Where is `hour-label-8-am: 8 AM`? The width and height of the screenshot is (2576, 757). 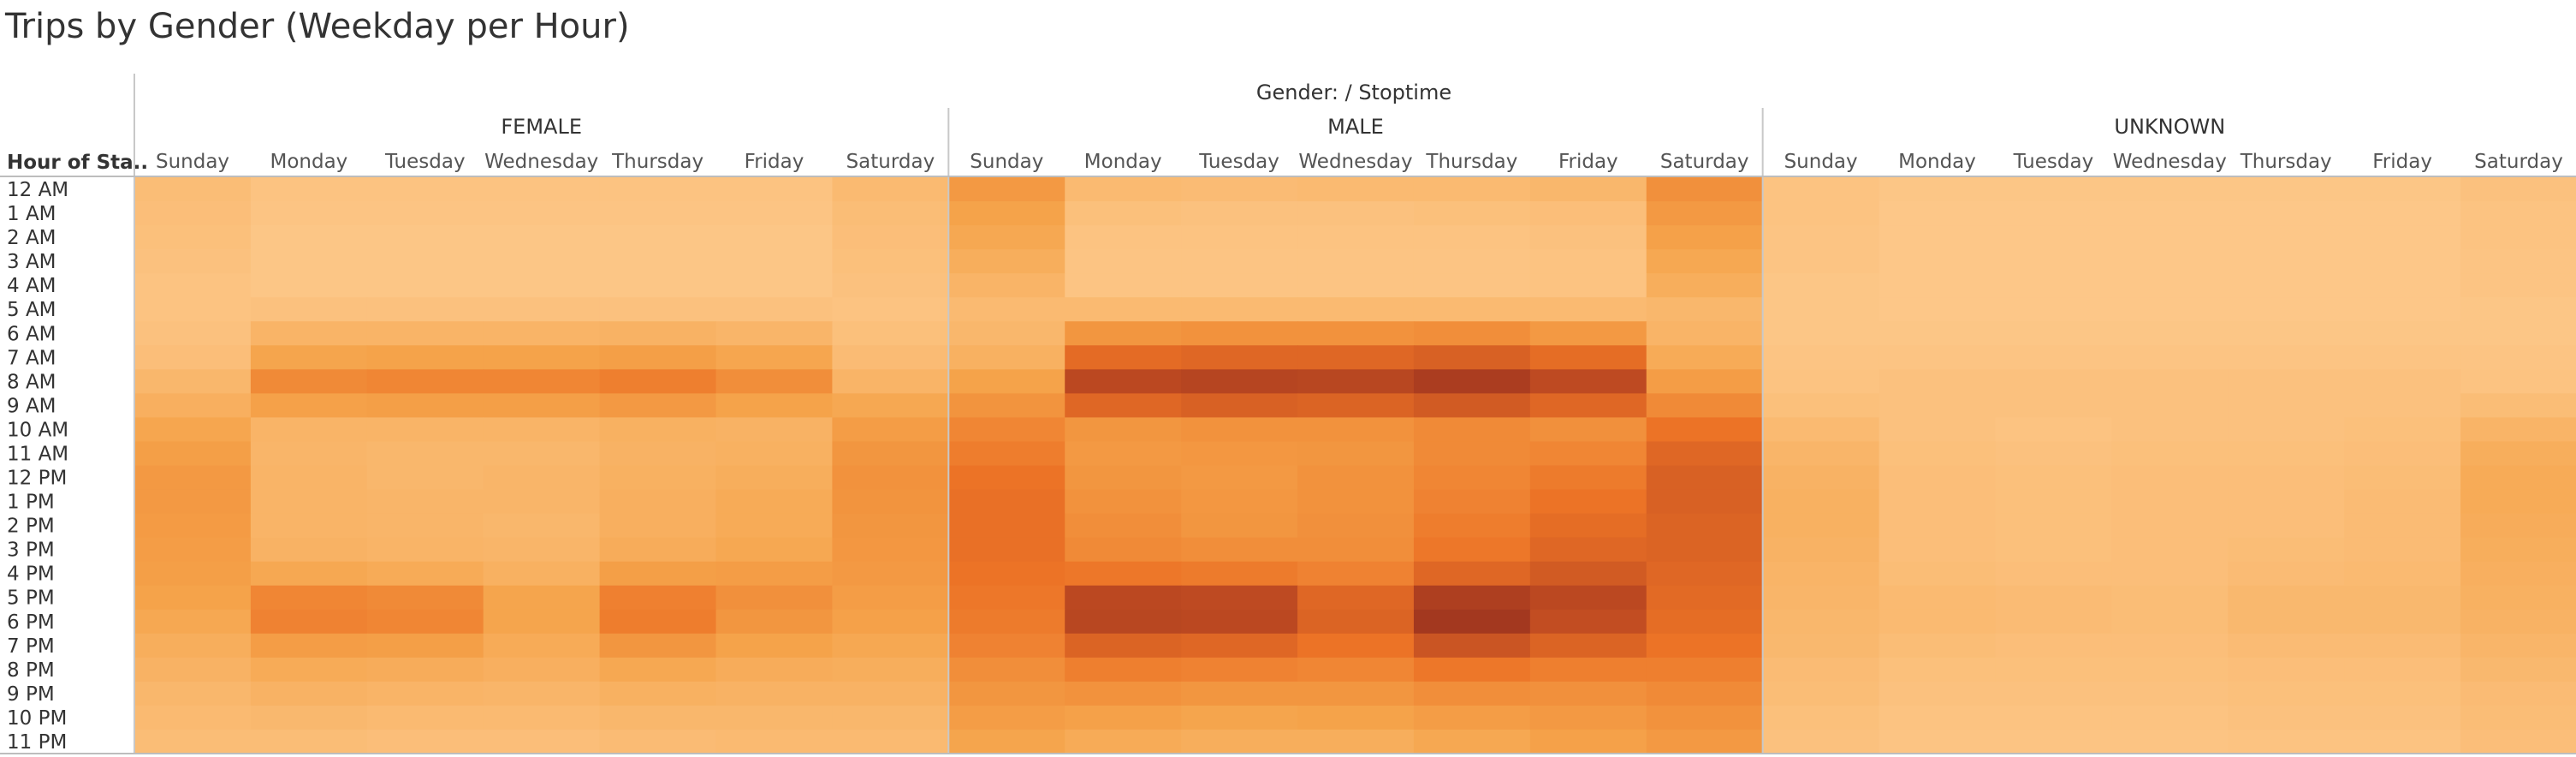 hour-label-8-am: 8 AM is located at coordinates (31, 382).